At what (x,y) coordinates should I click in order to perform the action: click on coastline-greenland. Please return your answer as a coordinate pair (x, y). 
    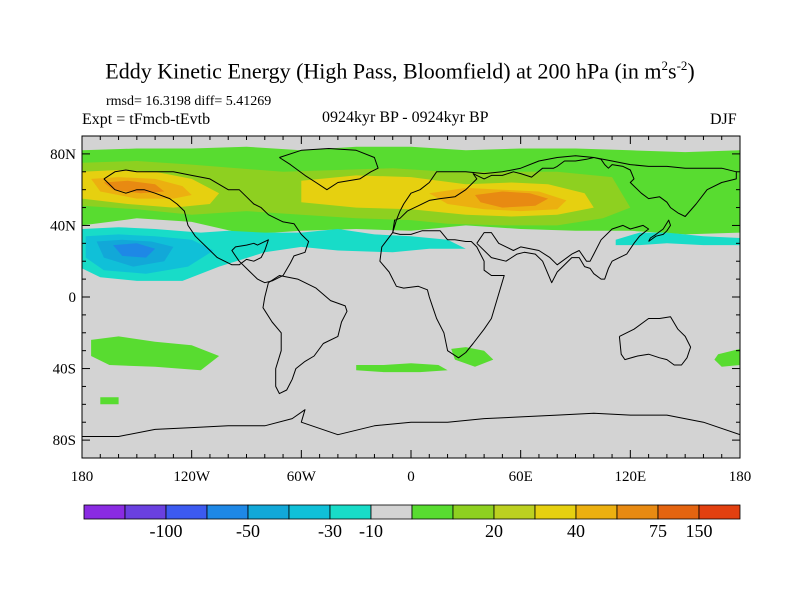
    Looking at the image, I should click on (329, 169).